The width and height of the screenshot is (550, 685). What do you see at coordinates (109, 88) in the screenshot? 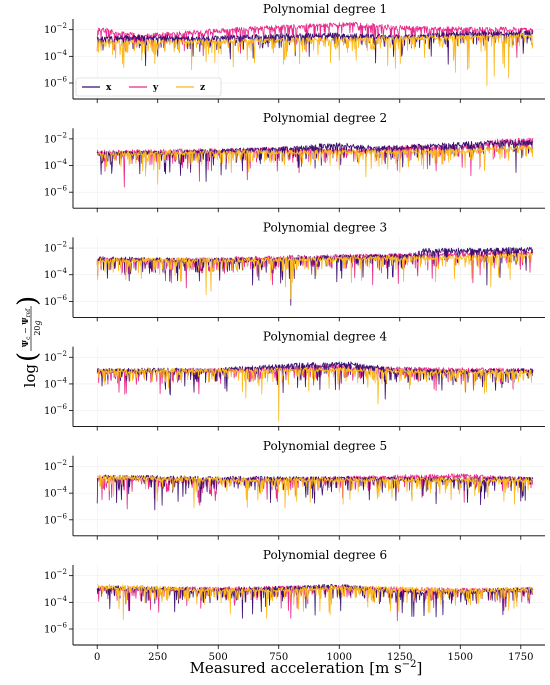
I see `legend-label-x: x` at bounding box center [109, 88].